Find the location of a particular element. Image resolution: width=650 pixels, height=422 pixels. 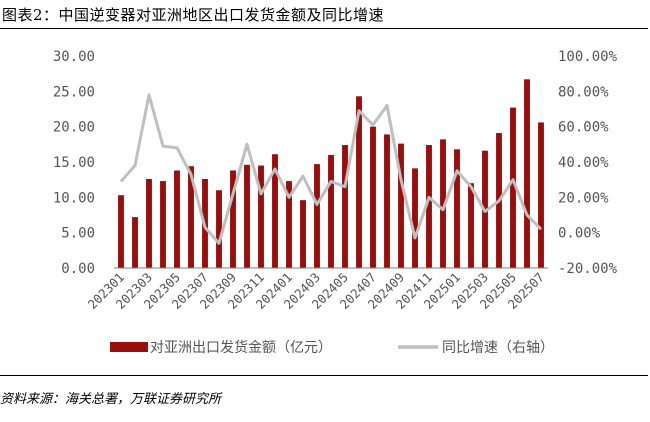

left-axis-tick-label: 0.00 is located at coordinates (78, 269).